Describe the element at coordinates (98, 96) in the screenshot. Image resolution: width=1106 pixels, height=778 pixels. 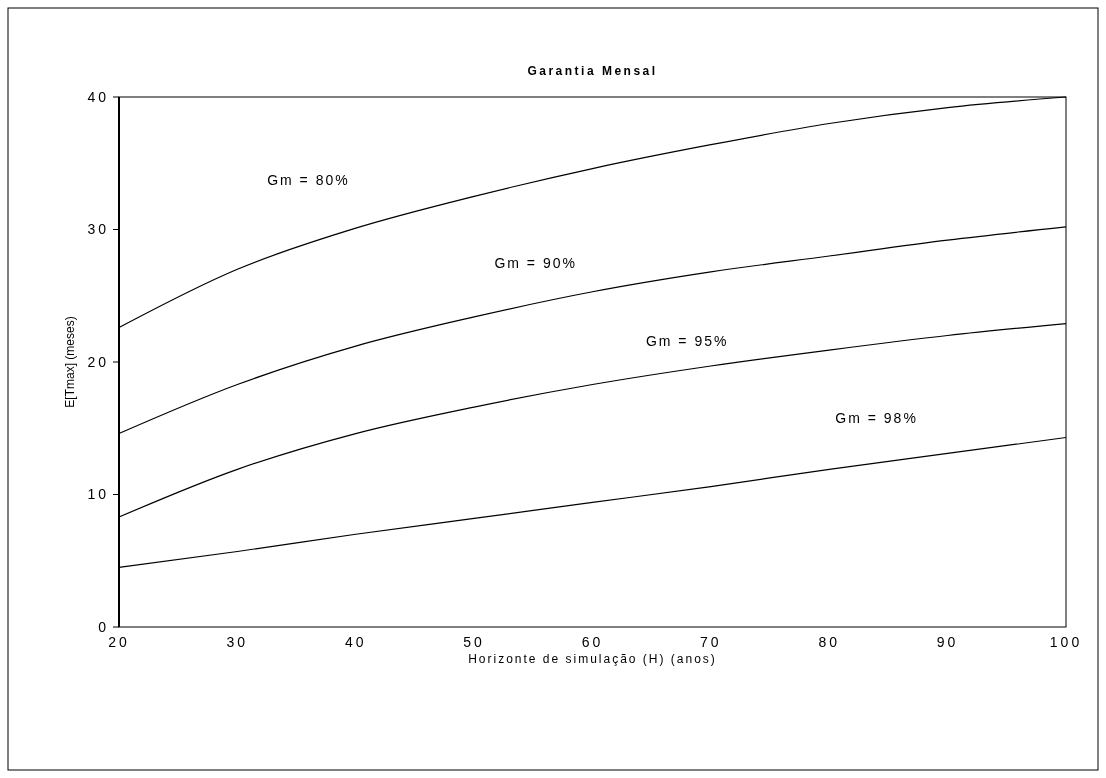
I see `y-tick-label: 40` at that location.